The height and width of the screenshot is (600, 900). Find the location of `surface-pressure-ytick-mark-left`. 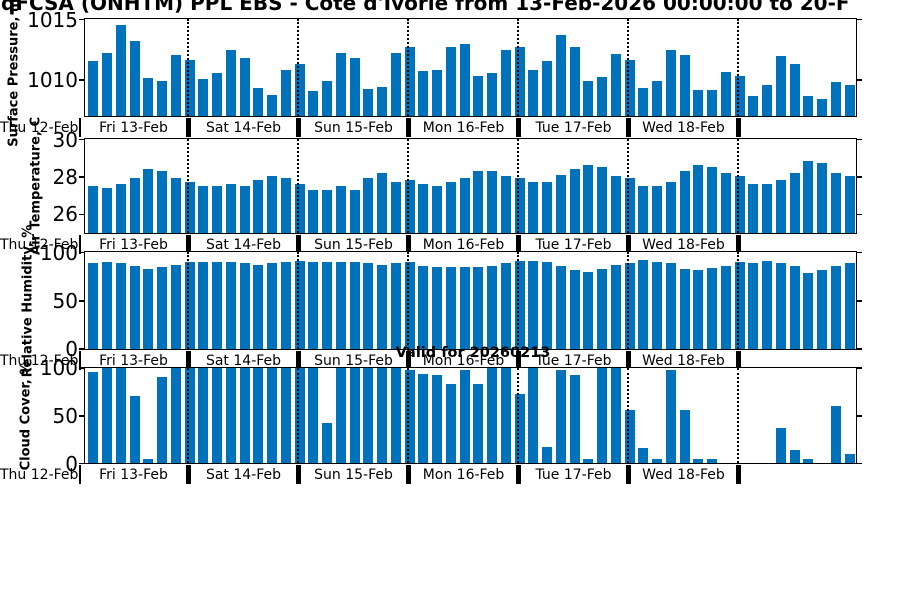

surface-pressure-ytick-mark-left is located at coordinates (82, 19).